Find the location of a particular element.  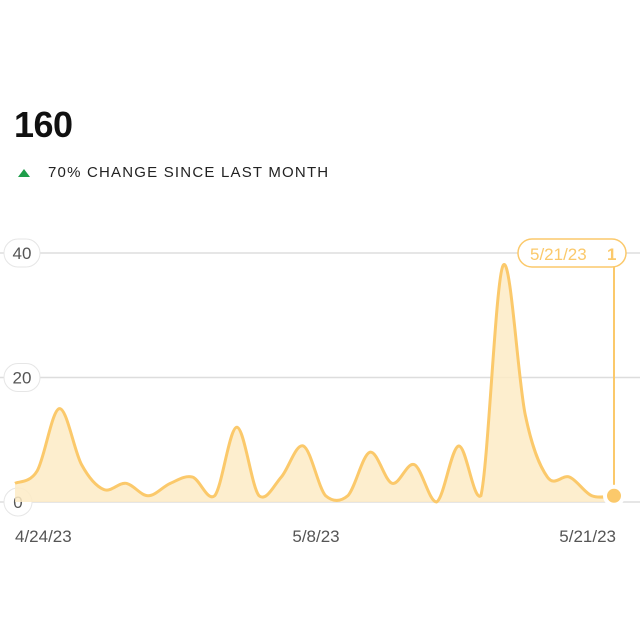

tooltip: 5/21/23 1 is located at coordinates (572, 253).